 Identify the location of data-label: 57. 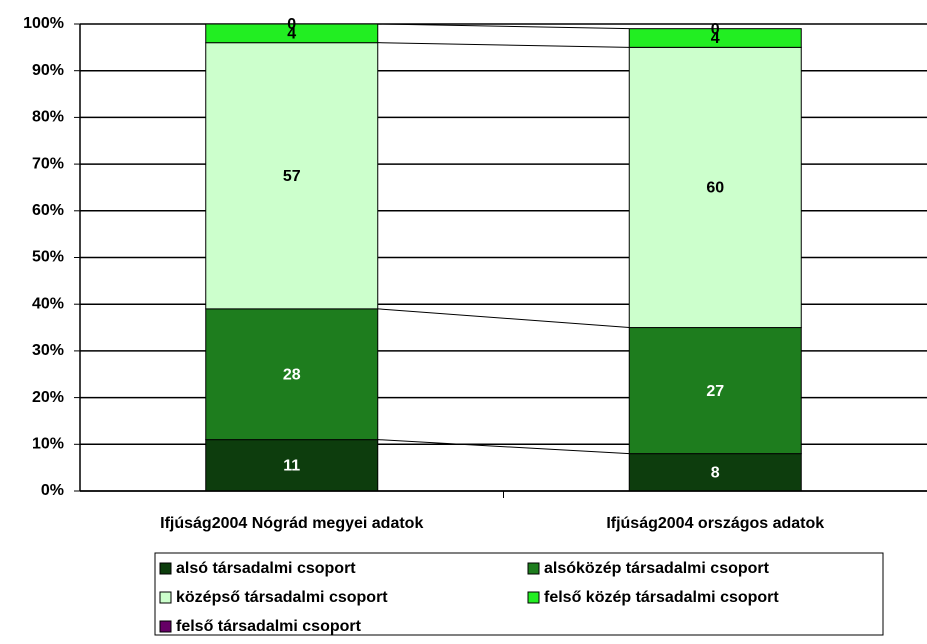
(292, 176).